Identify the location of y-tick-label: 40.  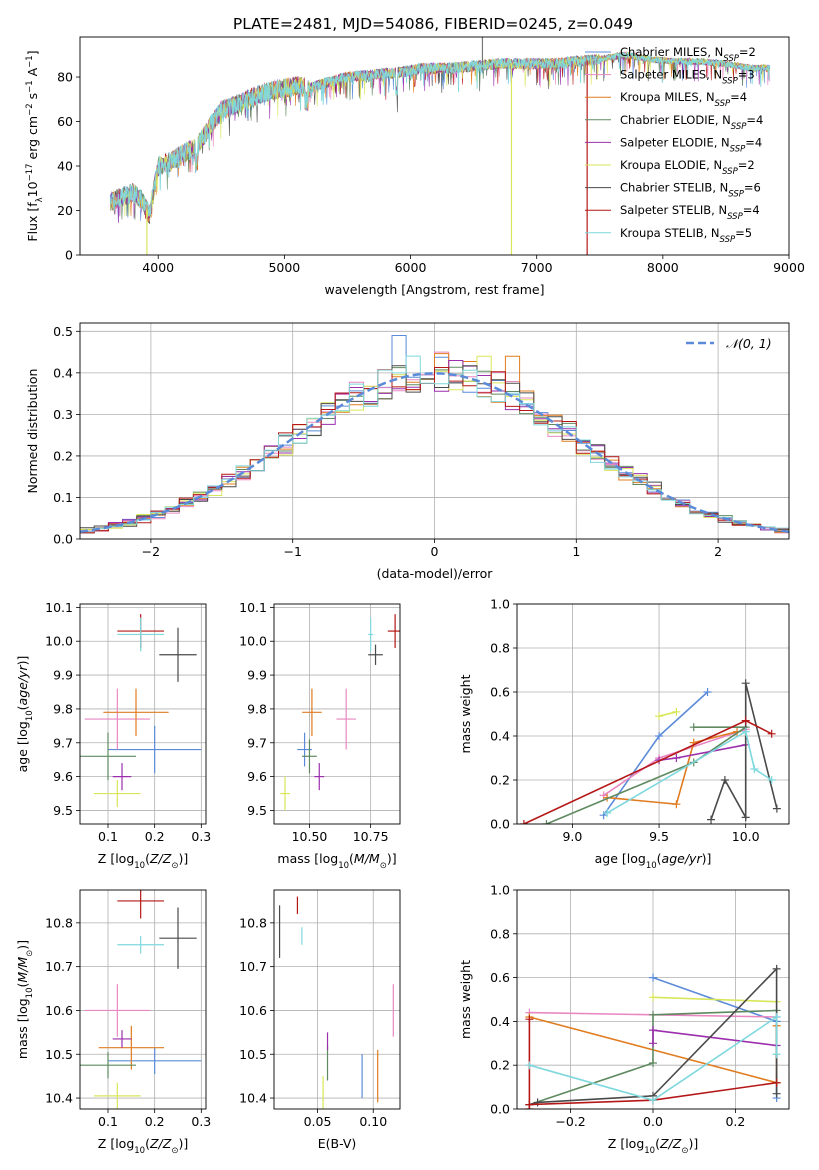
(65, 166).